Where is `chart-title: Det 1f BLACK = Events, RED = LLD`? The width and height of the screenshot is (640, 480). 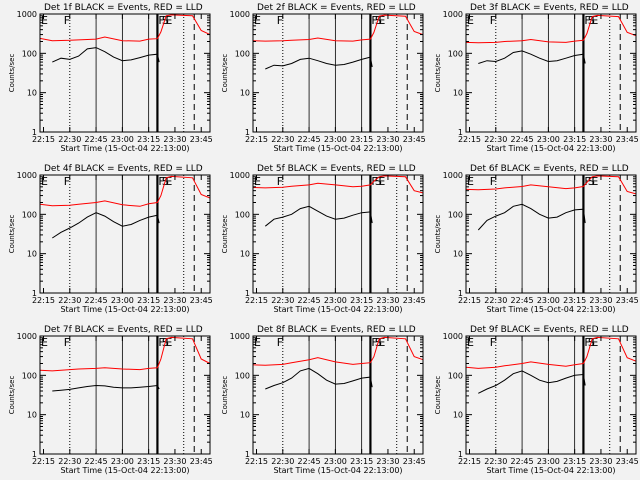
chart-title: Det 1f BLACK = Events, RED = LLD is located at coordinates (123, 8).